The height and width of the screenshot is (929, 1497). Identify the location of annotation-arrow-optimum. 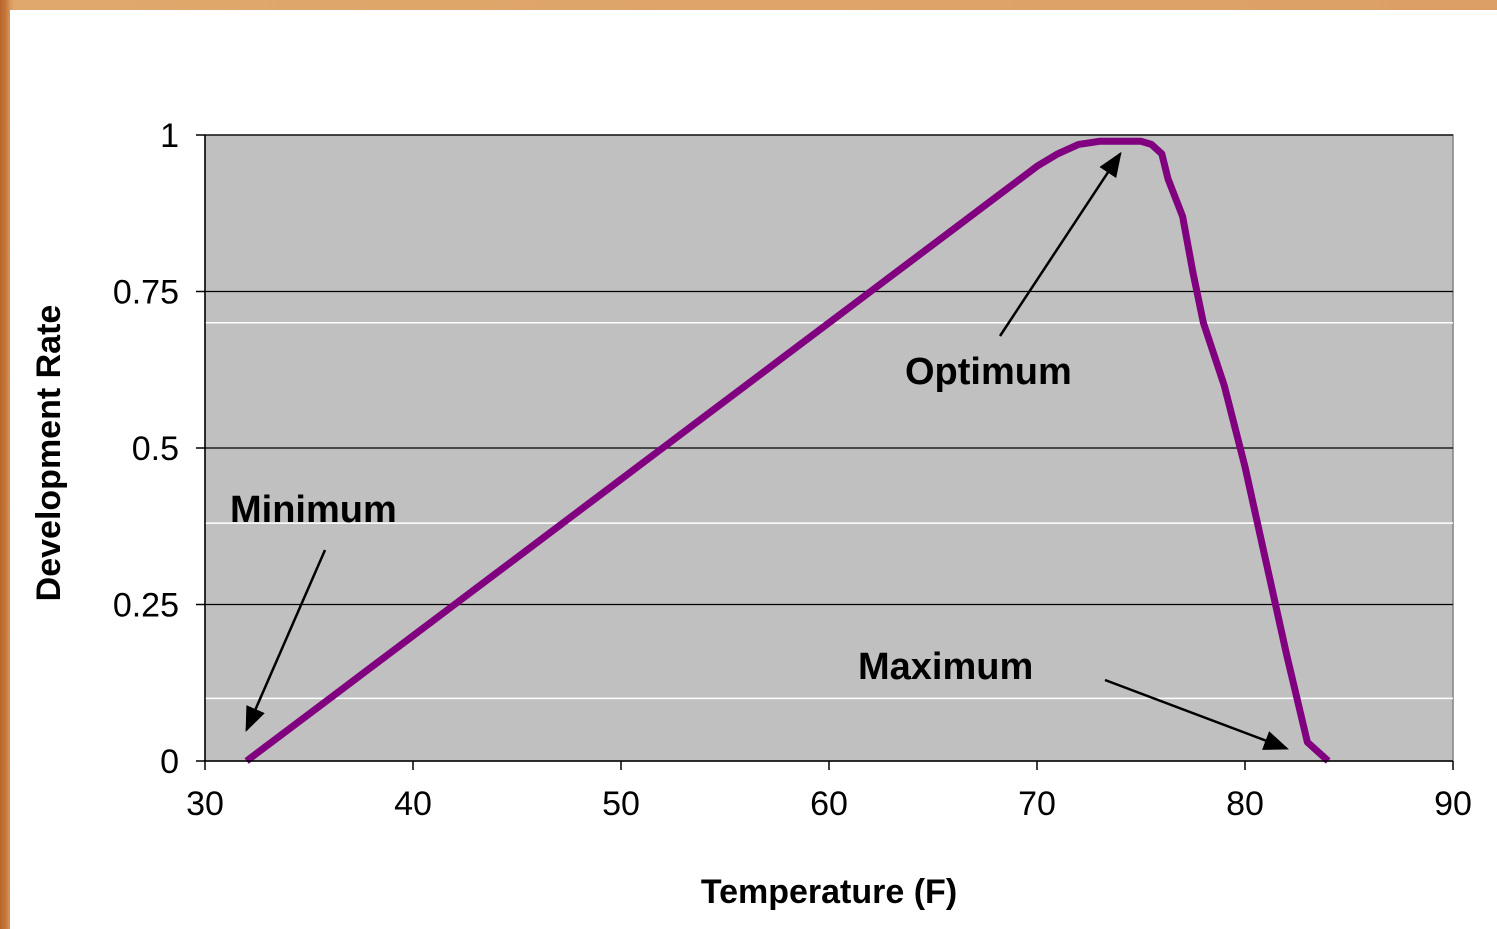
(1060, 244).